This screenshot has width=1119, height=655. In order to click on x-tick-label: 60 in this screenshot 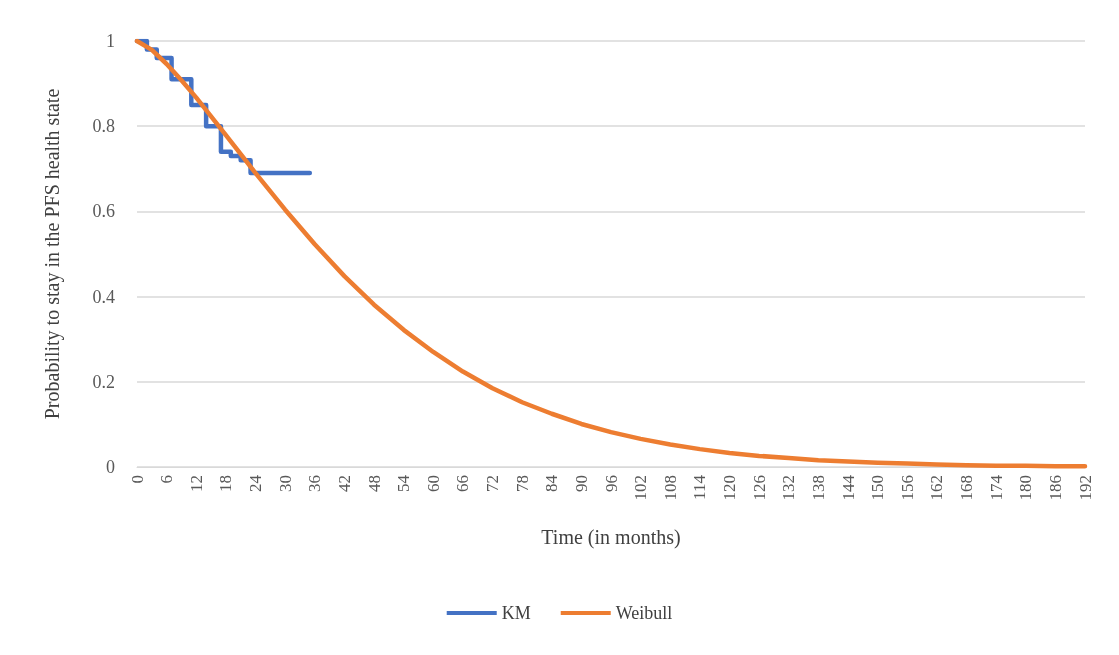, I will do `click(433, 483)`.